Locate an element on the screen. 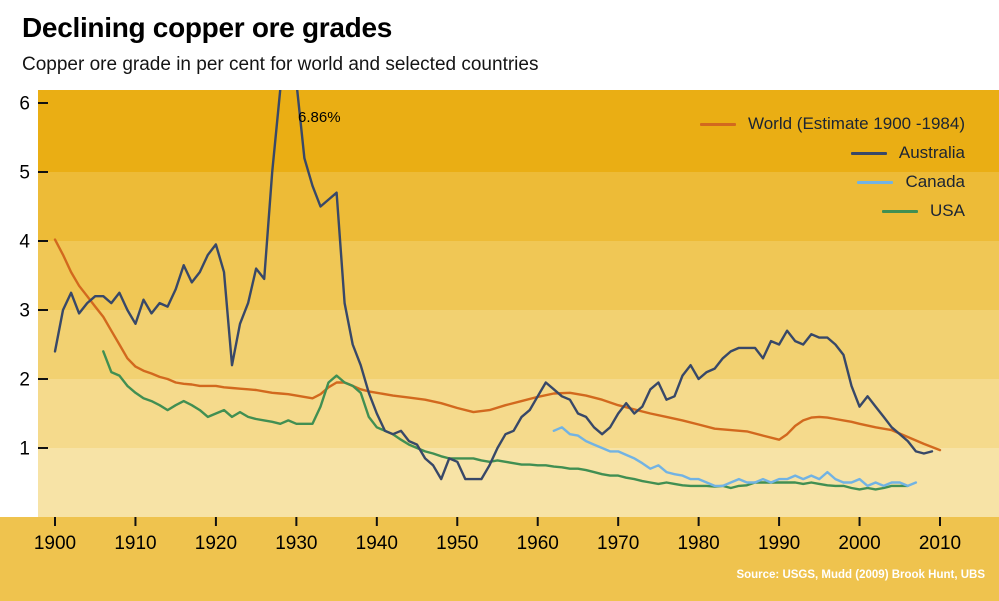  peak-annotation: 6.86% is located at coordinates (319, 117).